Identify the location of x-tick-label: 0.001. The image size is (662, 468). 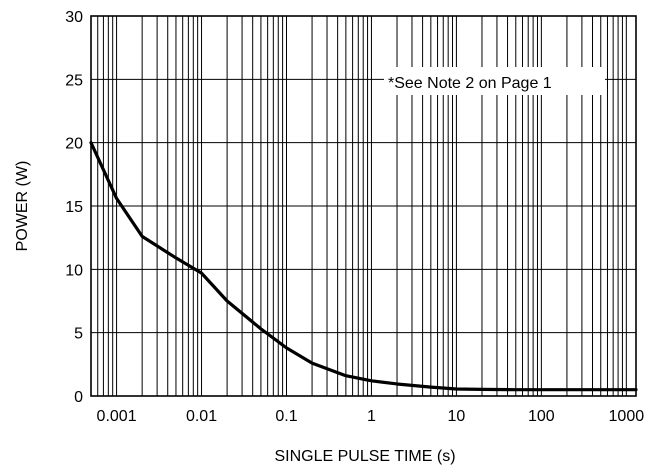
(117, 416).